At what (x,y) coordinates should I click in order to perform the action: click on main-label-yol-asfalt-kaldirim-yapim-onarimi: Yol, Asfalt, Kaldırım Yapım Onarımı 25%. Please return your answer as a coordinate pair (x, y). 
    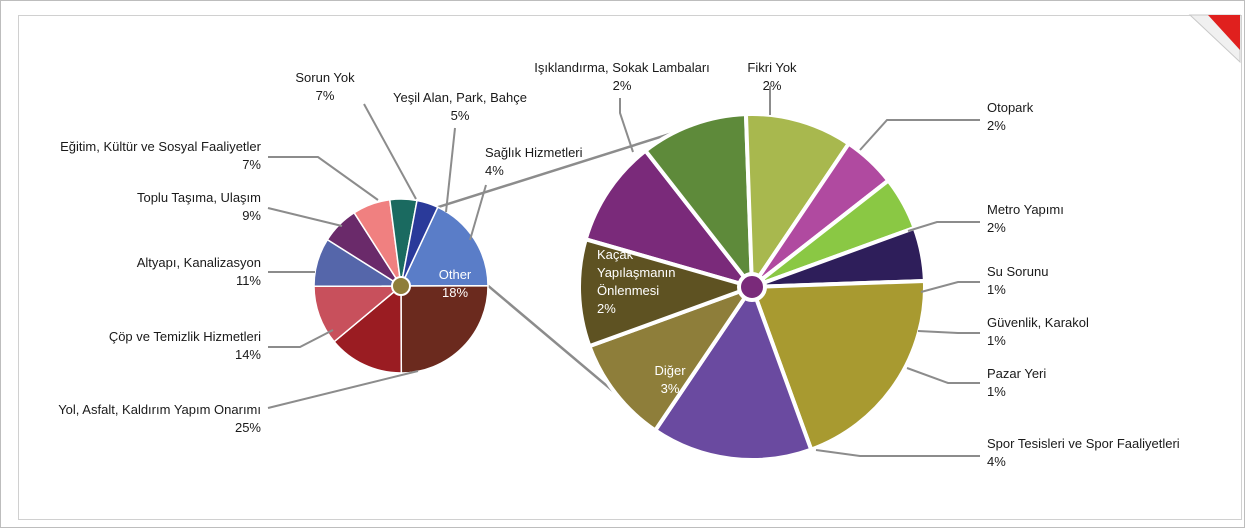
    Looking at the image, I should click on (159, 418).